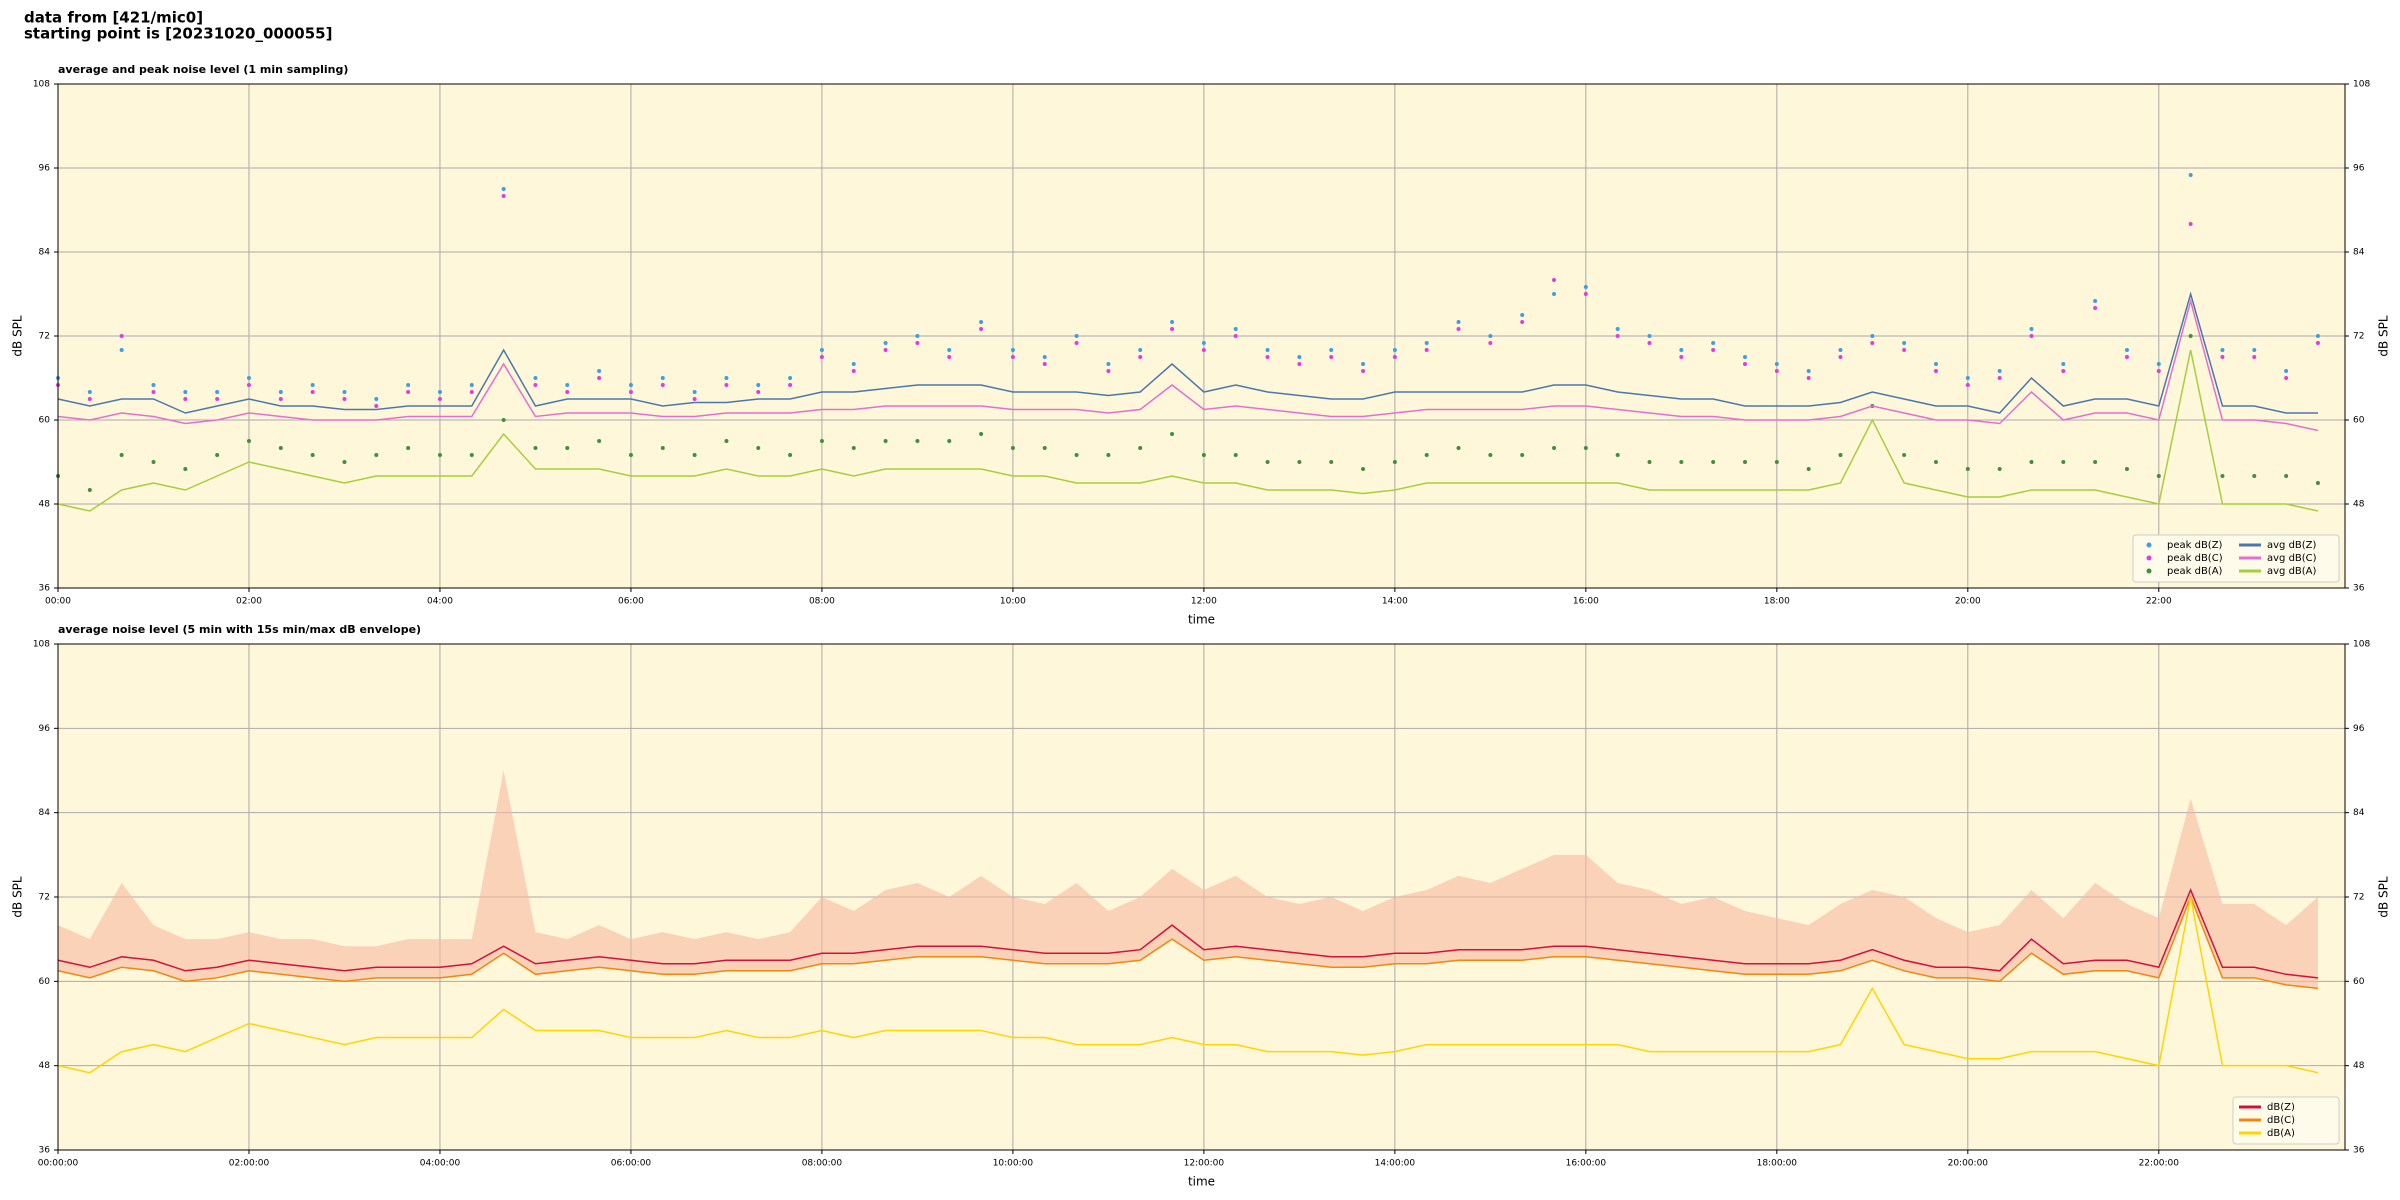 This screenshot has width=2400, height=1200. Describe the element at coordinates (44, 898) in the screenshot. I see `y-tick-label: 72` at that location.